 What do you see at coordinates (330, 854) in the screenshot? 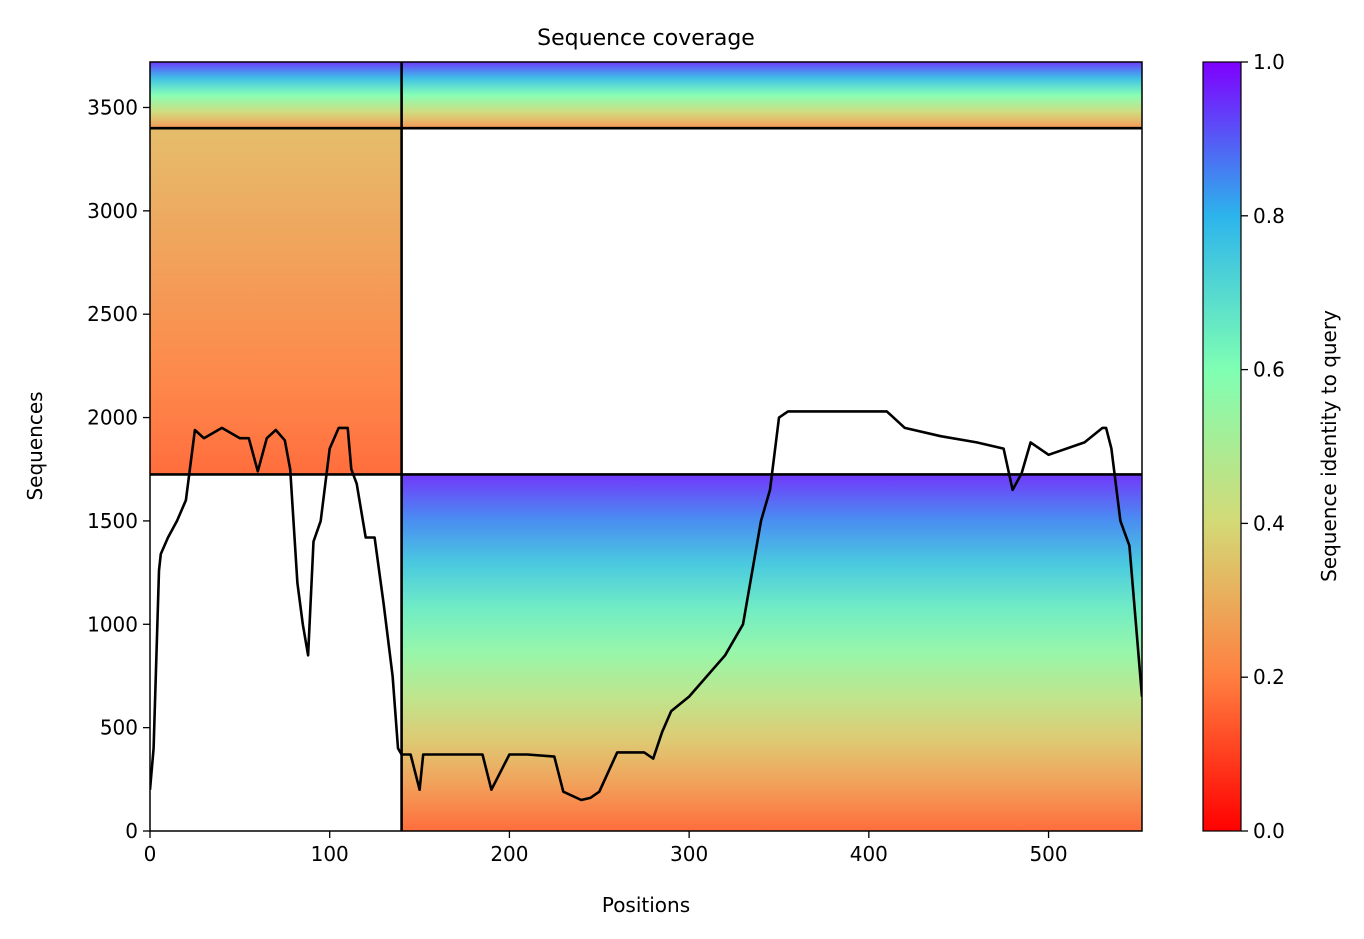
I see `x-tick-label: 100` at bounding box center [330, 854].